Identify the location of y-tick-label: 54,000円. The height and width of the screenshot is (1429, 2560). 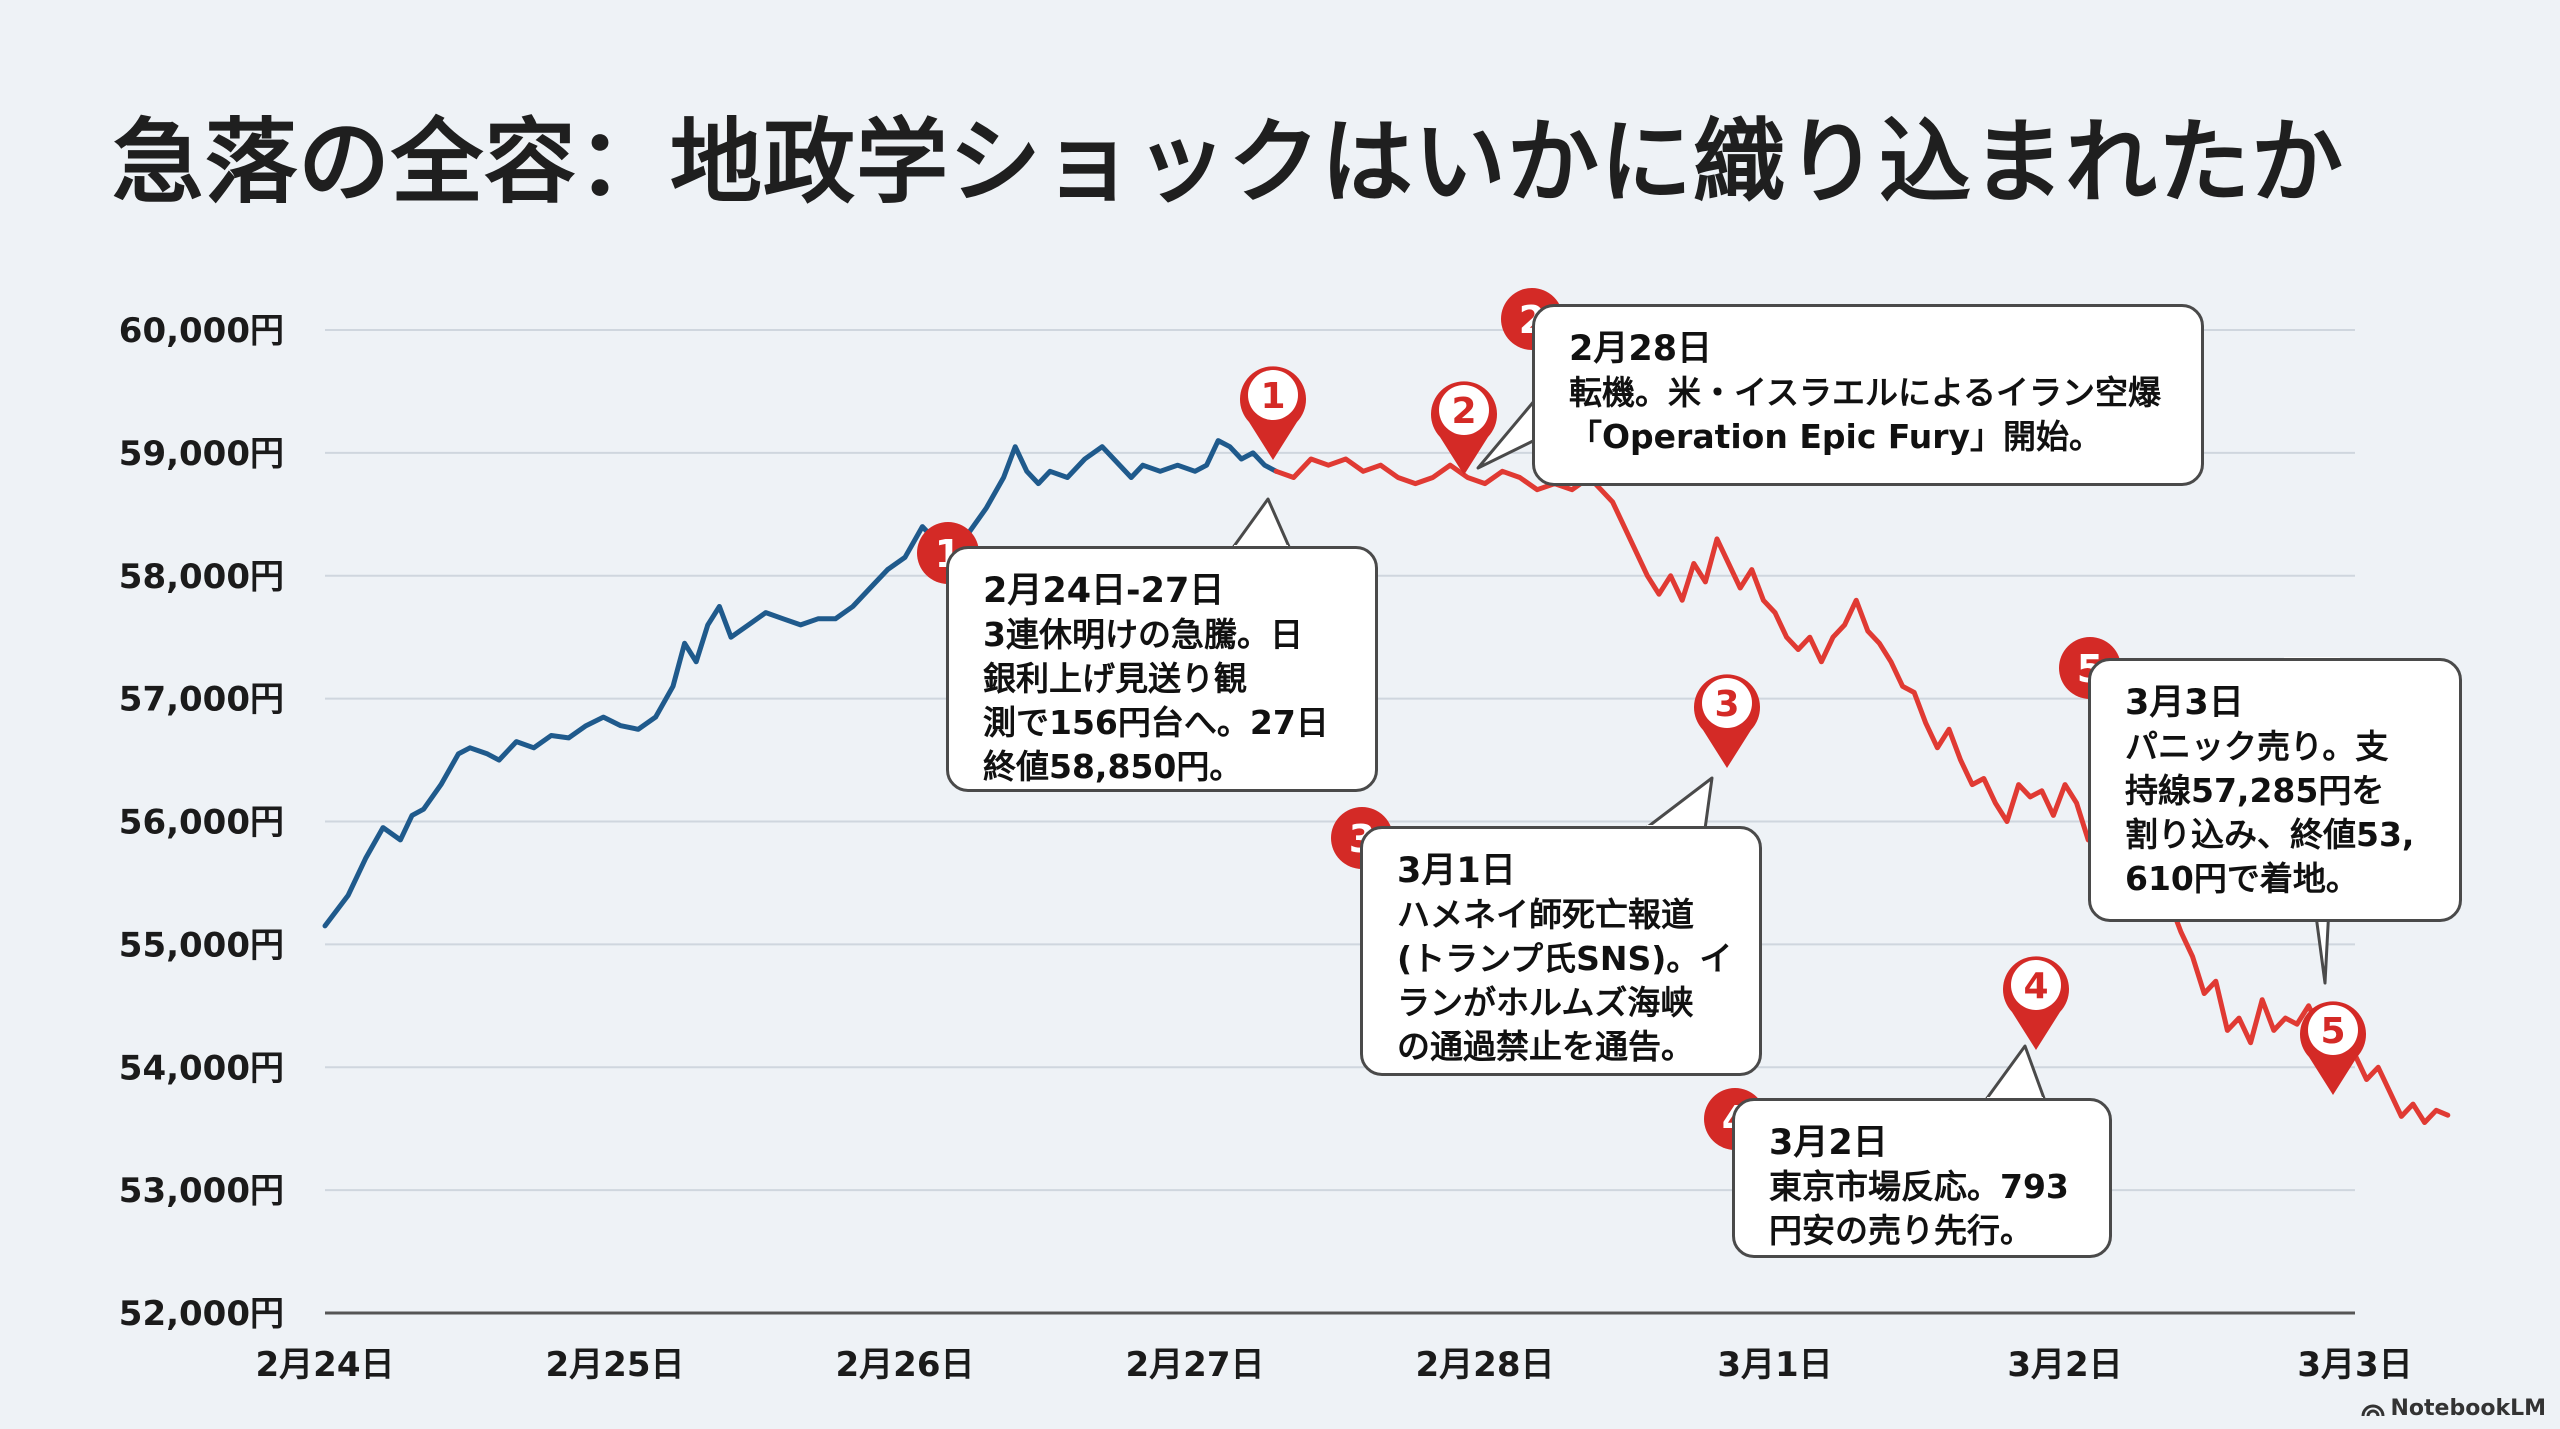
(201, 1068).